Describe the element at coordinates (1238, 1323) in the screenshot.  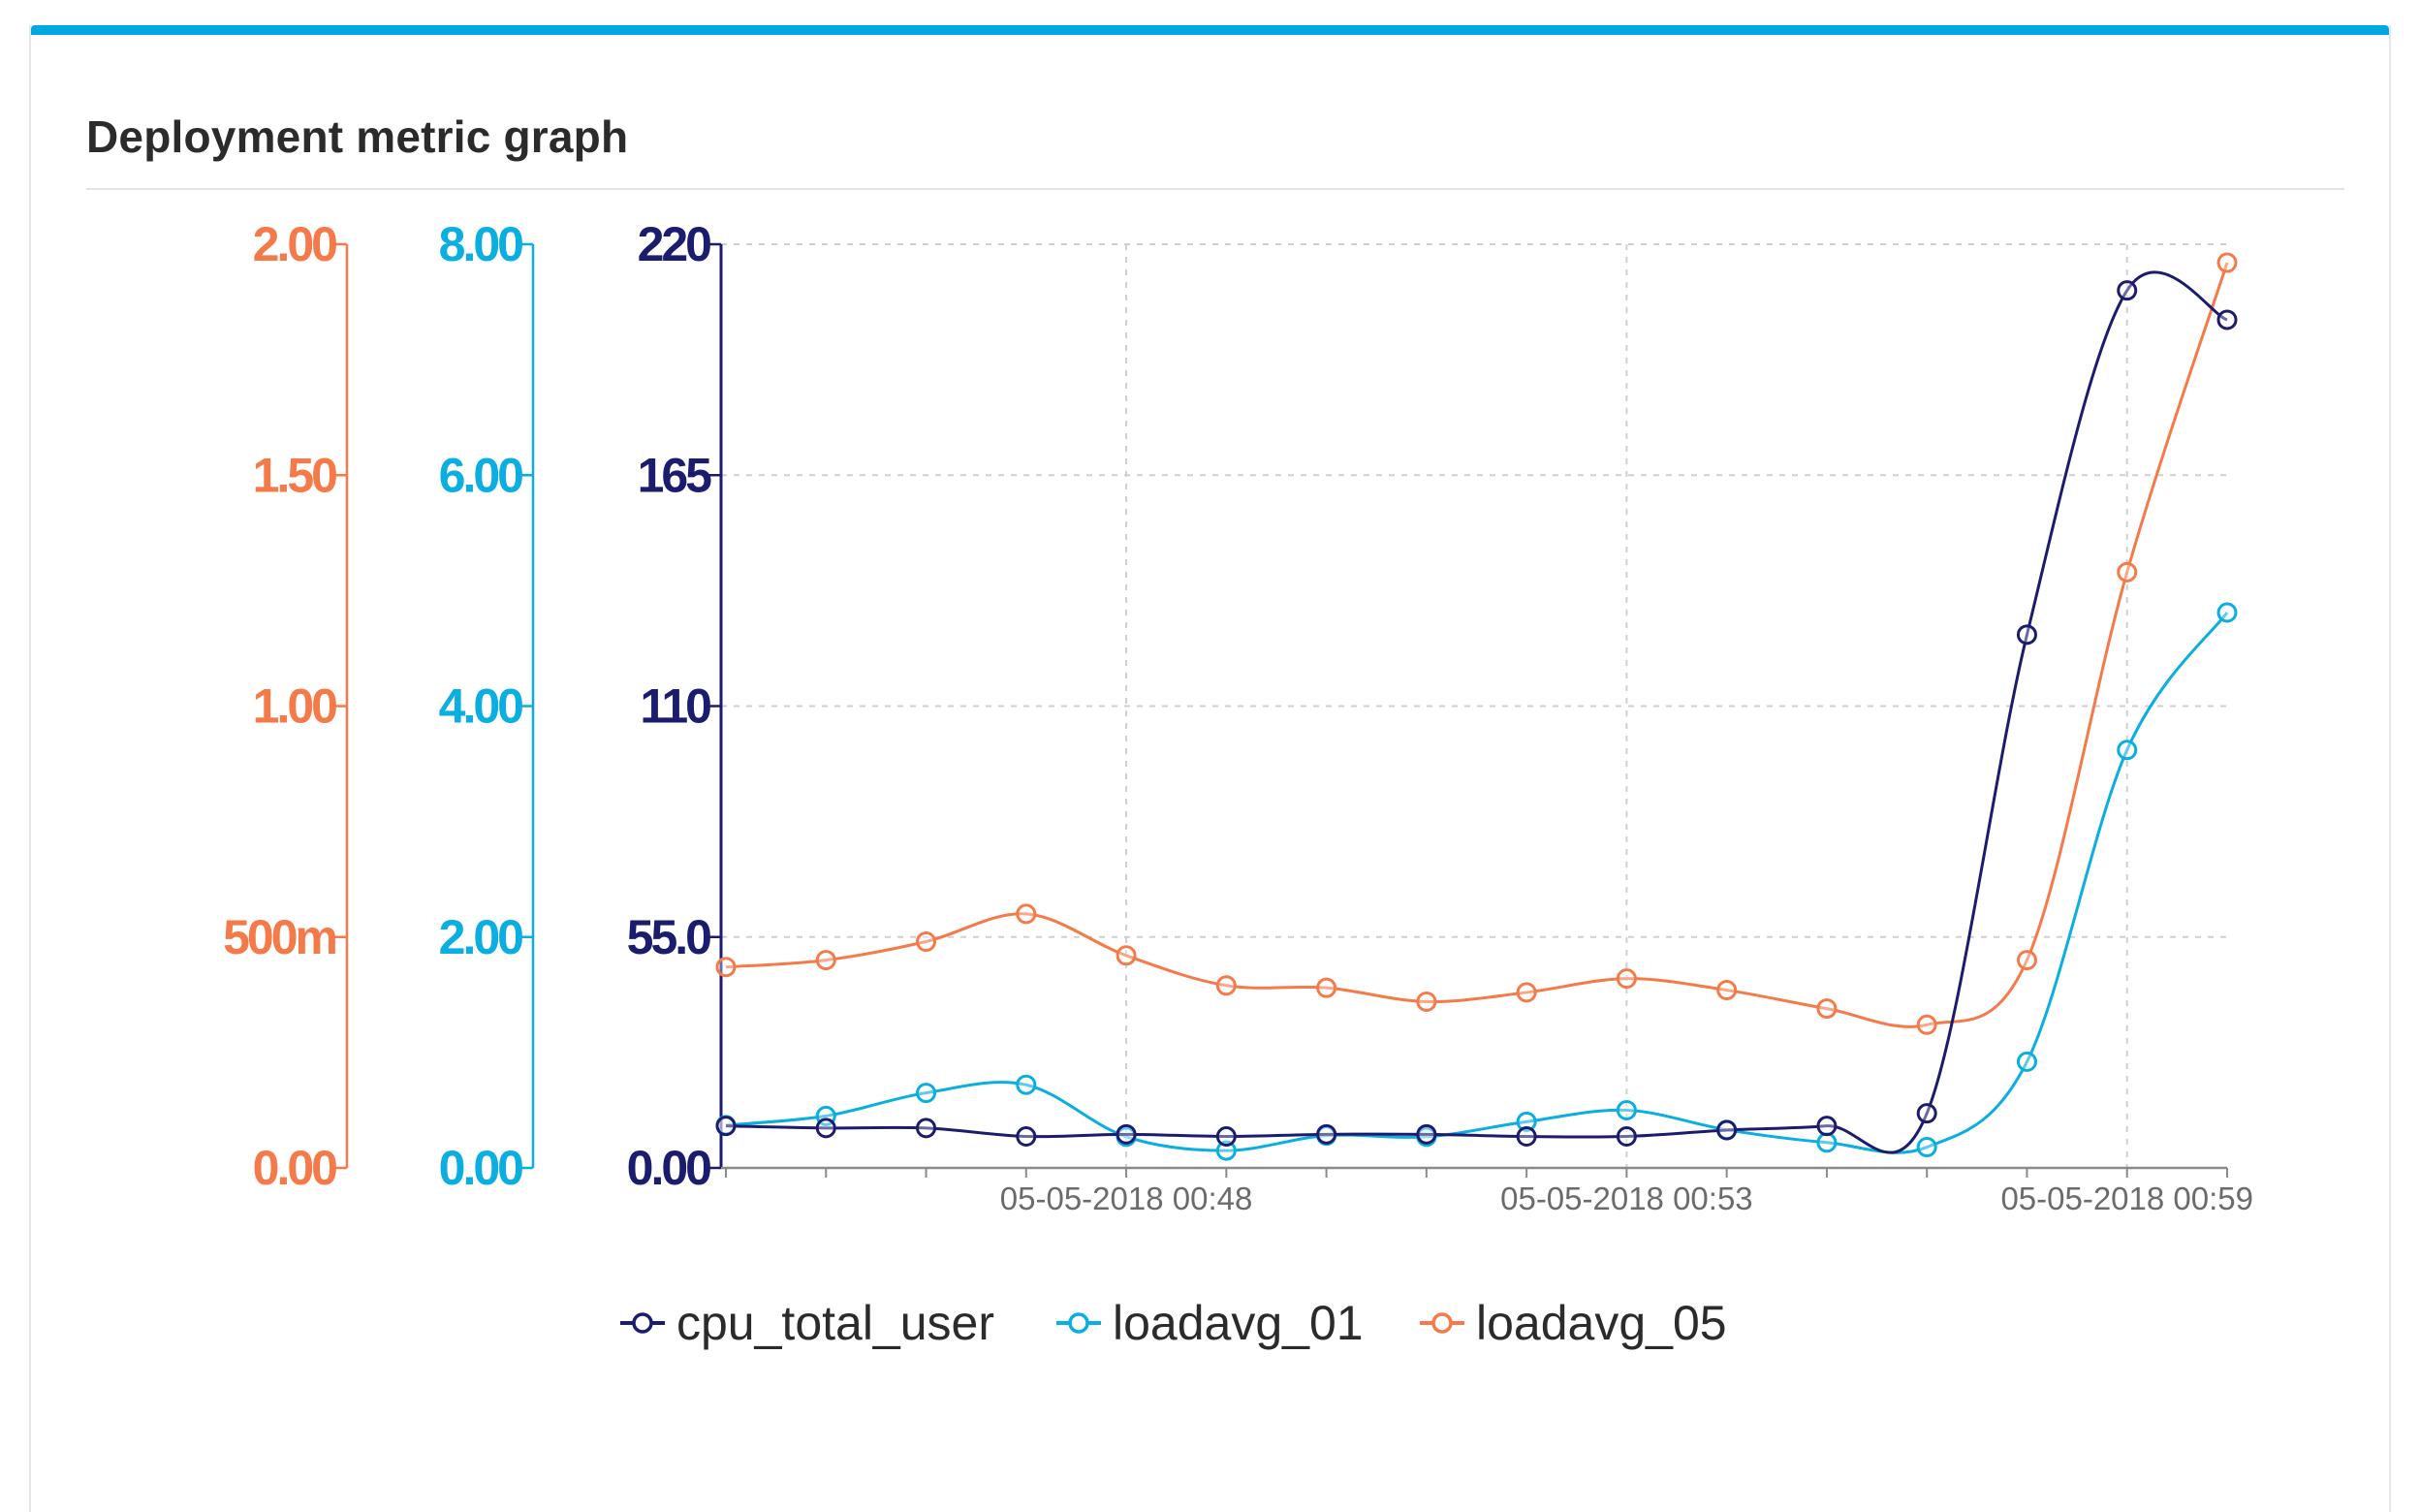
I see `legend-label: loadavg_01` at that location.